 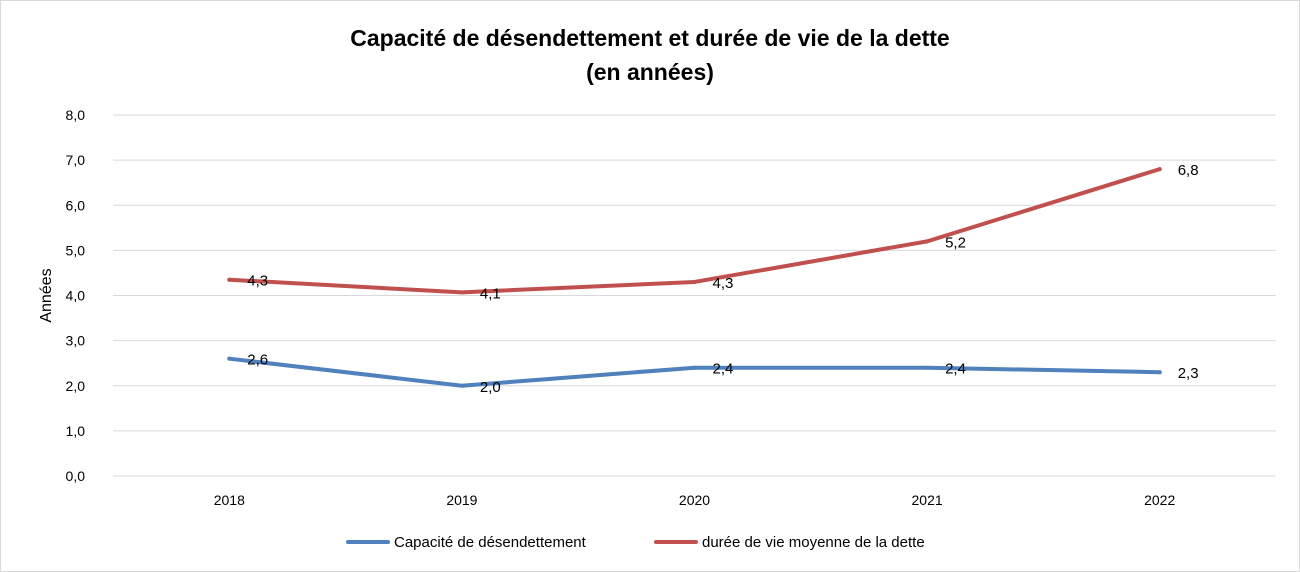 What do you see at coordinates (76, 160) in the screenshot?
I see `y-tick-label: 7,0` at bounding box center [76, 160].